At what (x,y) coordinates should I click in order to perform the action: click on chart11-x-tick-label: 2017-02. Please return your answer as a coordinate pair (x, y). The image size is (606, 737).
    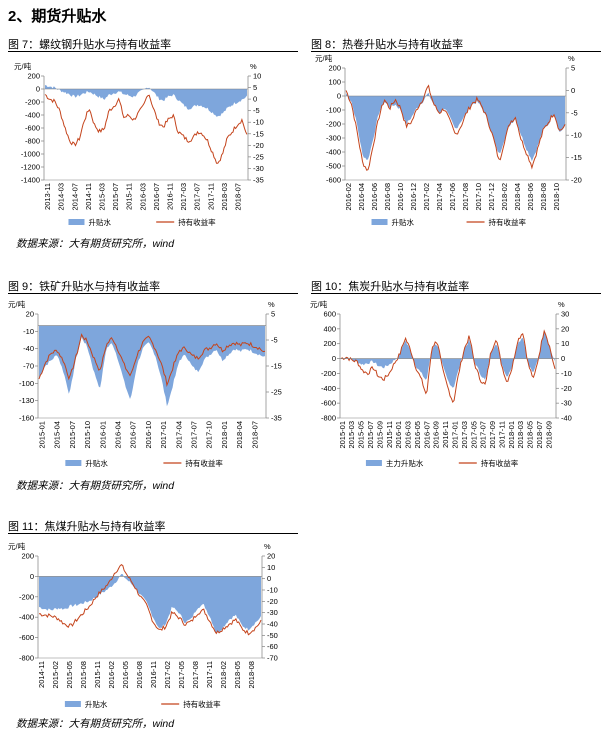
    Looking at the image, I should click on (167, 675).